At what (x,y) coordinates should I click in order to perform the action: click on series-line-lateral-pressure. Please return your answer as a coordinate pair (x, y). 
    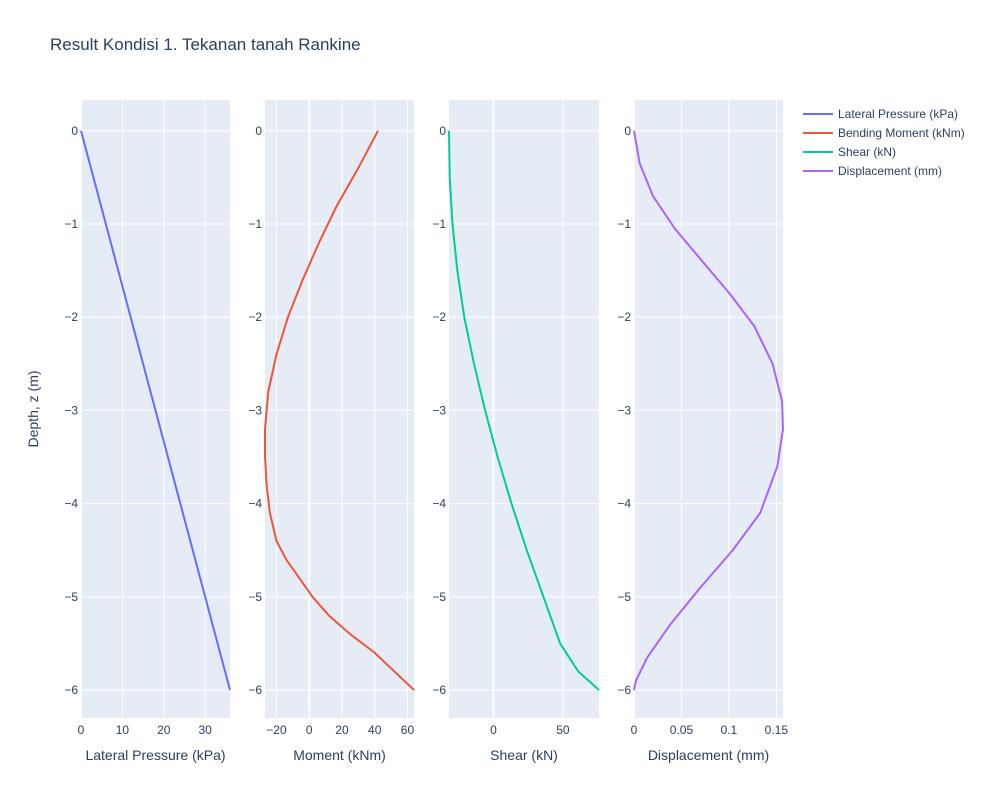
    Looking at the image, I should click on (155, 410).